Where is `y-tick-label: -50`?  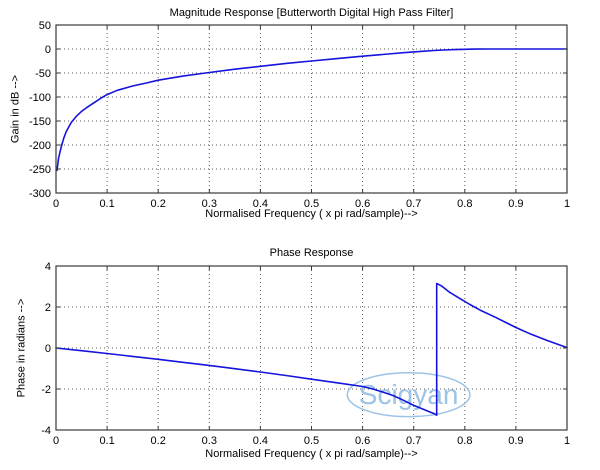 y-tick-label: -50 is located at coordinates (43, 74).